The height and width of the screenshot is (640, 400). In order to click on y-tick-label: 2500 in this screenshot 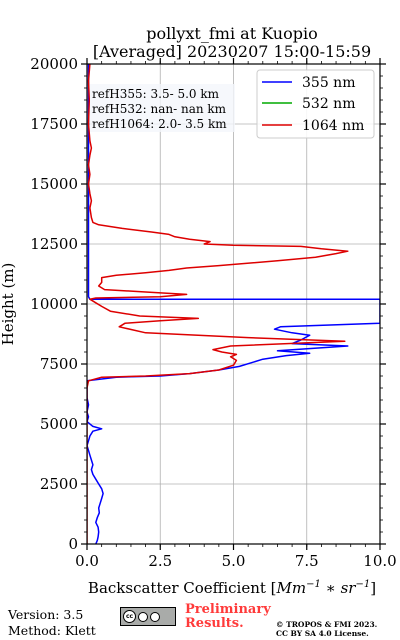, I will do `click(59, 484)`.